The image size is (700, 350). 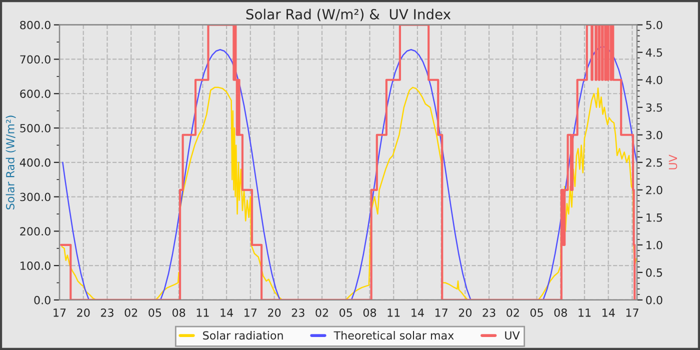 I want to click on legend-label: Solar radiation, so click(x=243, y=335).